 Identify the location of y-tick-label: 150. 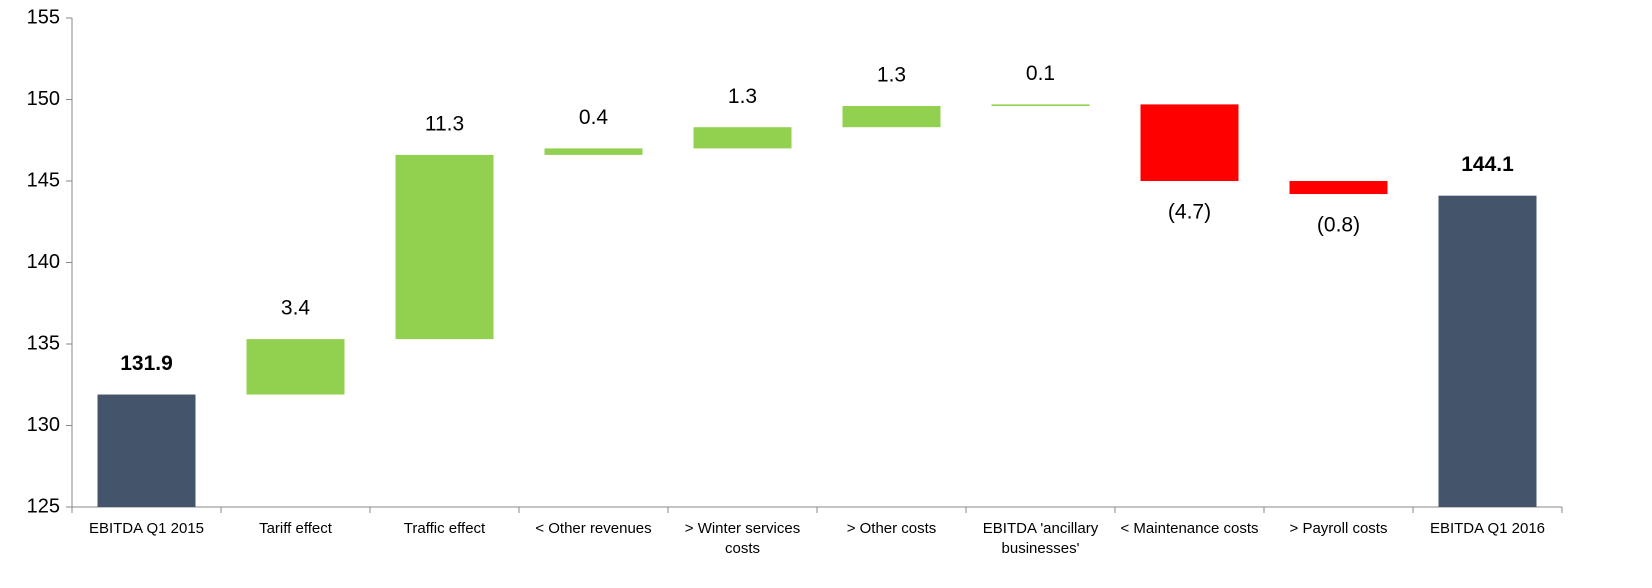
(43, 99).